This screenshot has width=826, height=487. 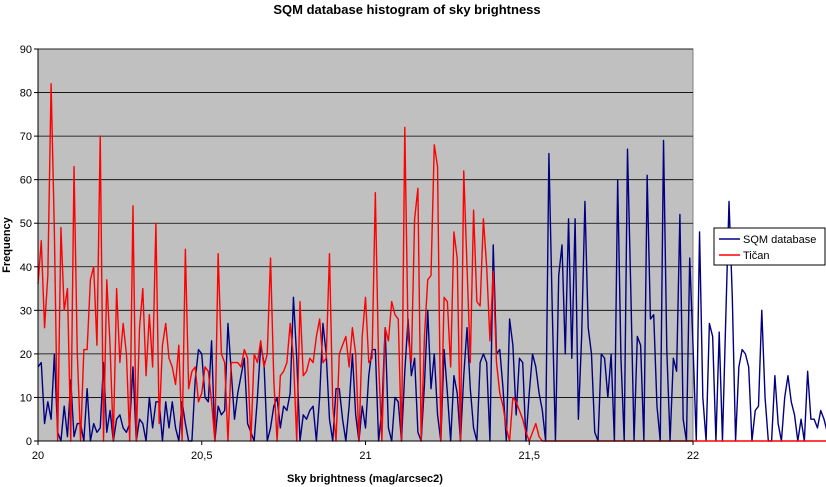 What do you see at coordinates (529, 456) in the screenshot?
I see `x-tick-label: 21,5` at bounding box center [529, 456].